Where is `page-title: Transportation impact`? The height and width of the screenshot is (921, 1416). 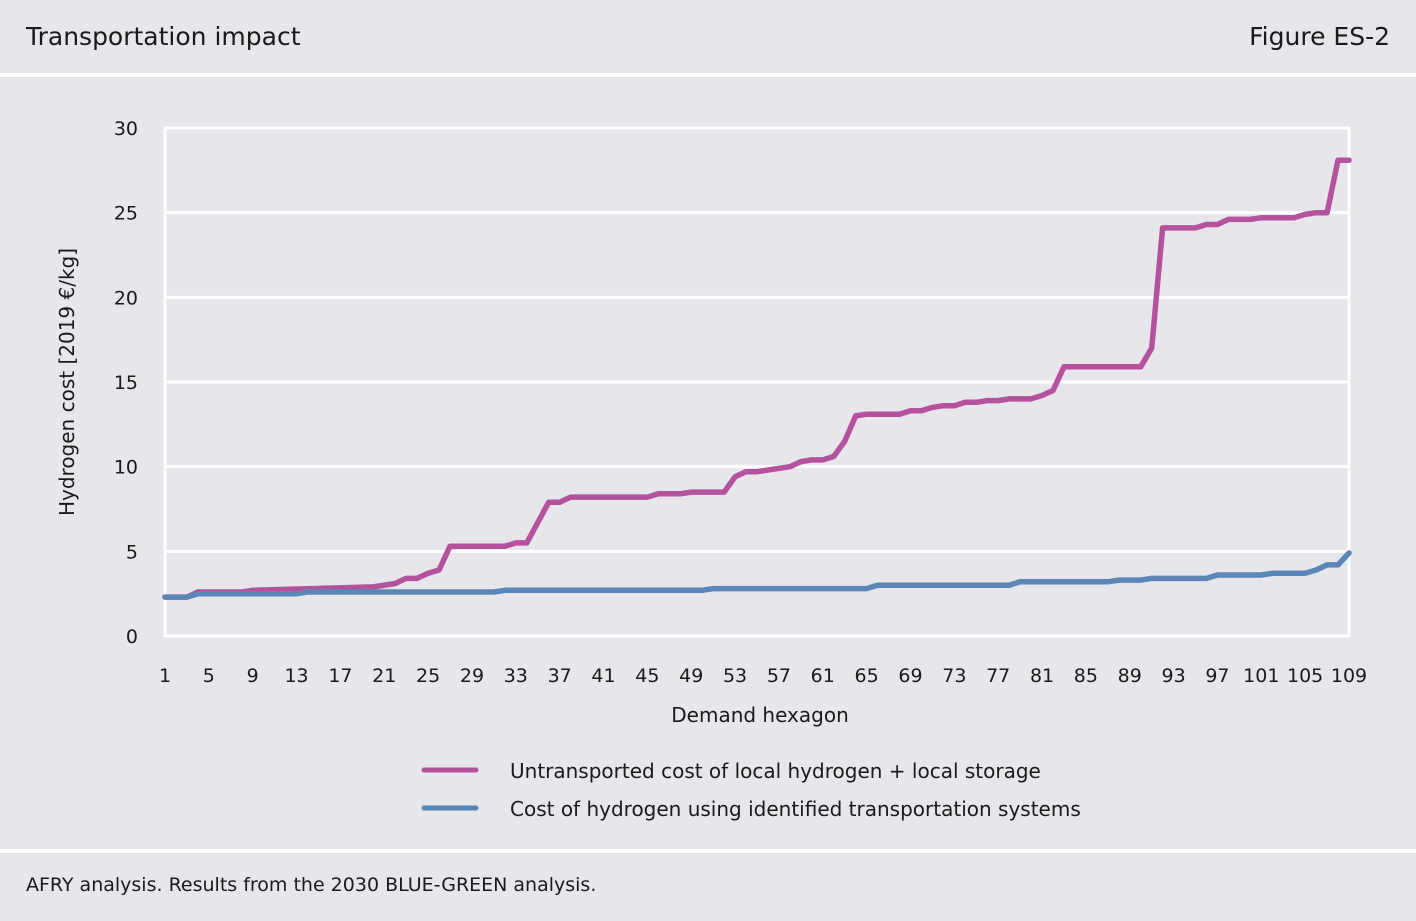 page-title: Transportation impact is located at coordinates (163, 36).